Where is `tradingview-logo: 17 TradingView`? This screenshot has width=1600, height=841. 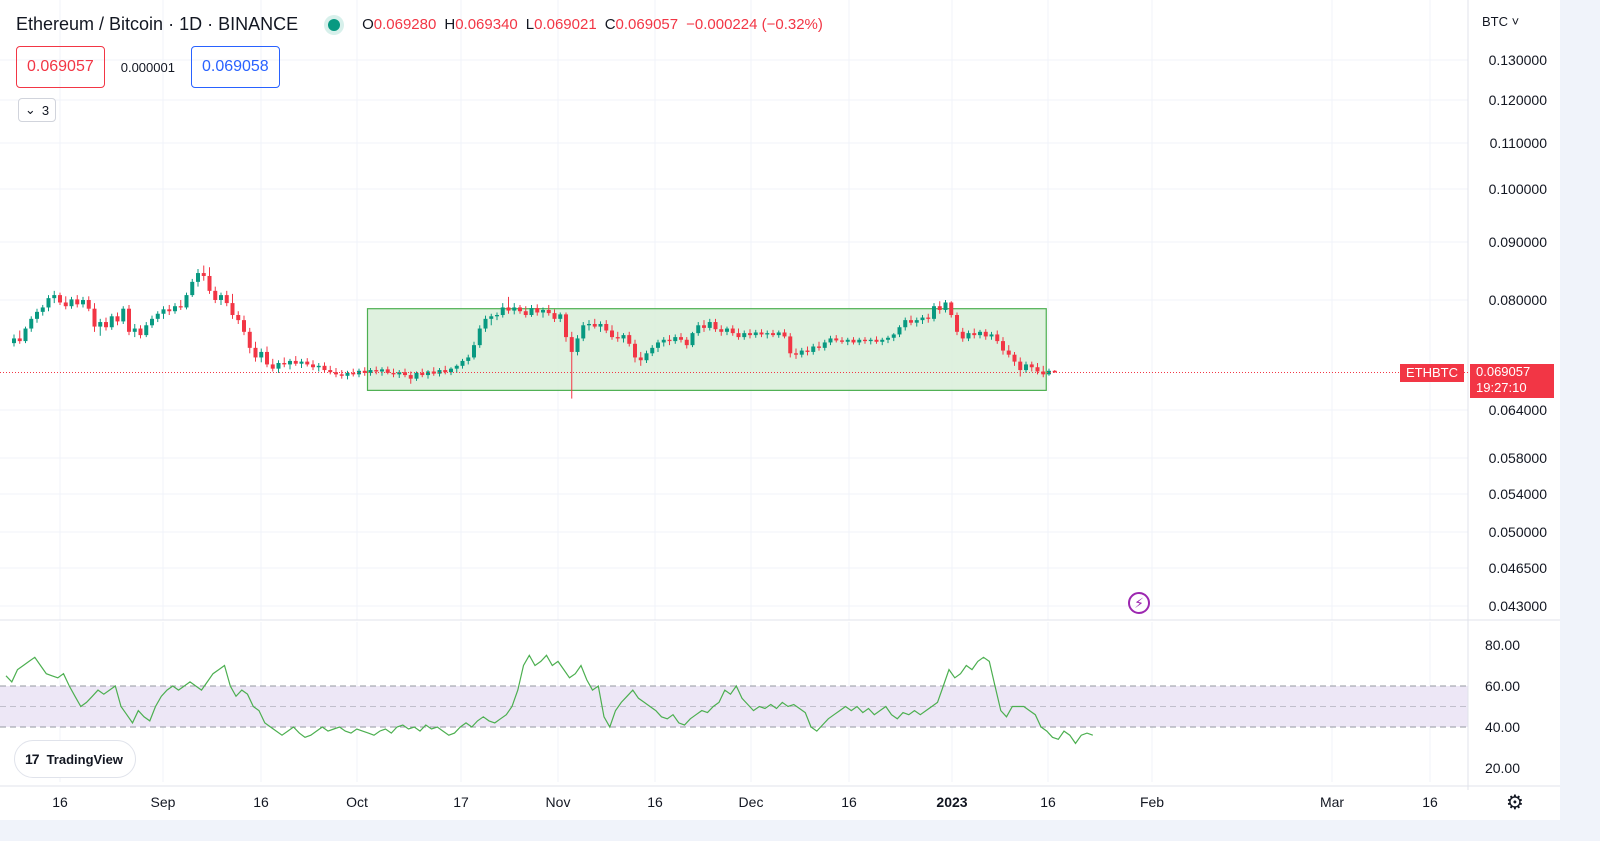 tradingview-logo: 17 TradingView is located at coordinates (75, 759).